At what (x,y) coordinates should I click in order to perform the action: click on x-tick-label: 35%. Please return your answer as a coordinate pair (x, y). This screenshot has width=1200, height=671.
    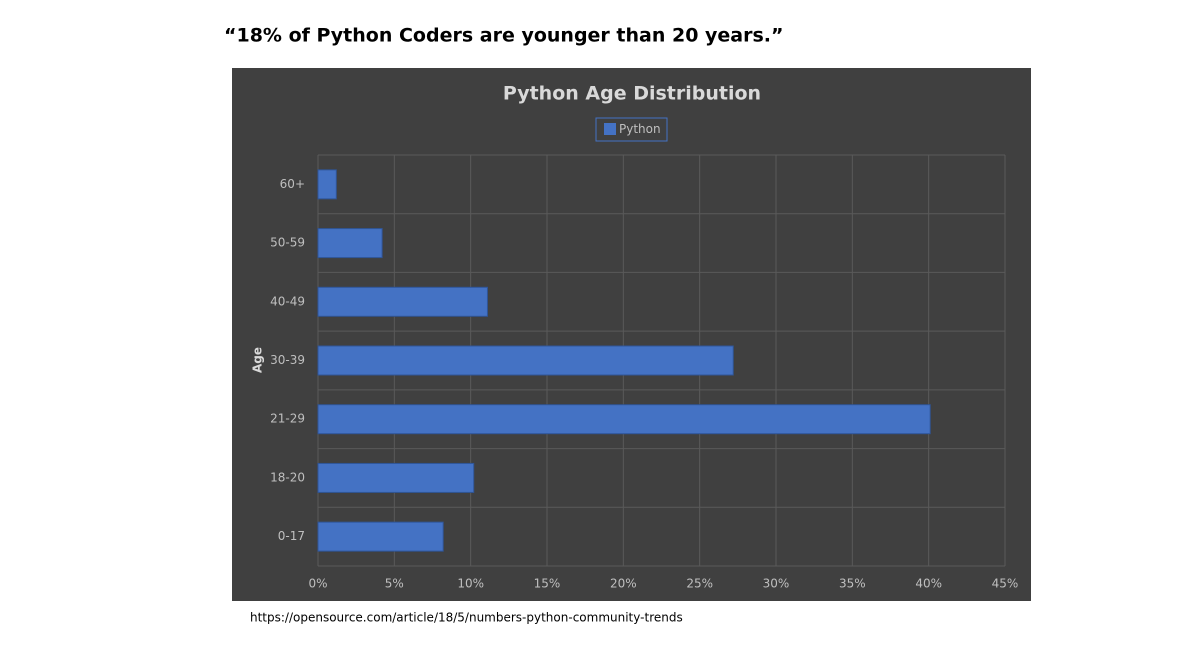
    Looking at the image, I should click on (852, 584).